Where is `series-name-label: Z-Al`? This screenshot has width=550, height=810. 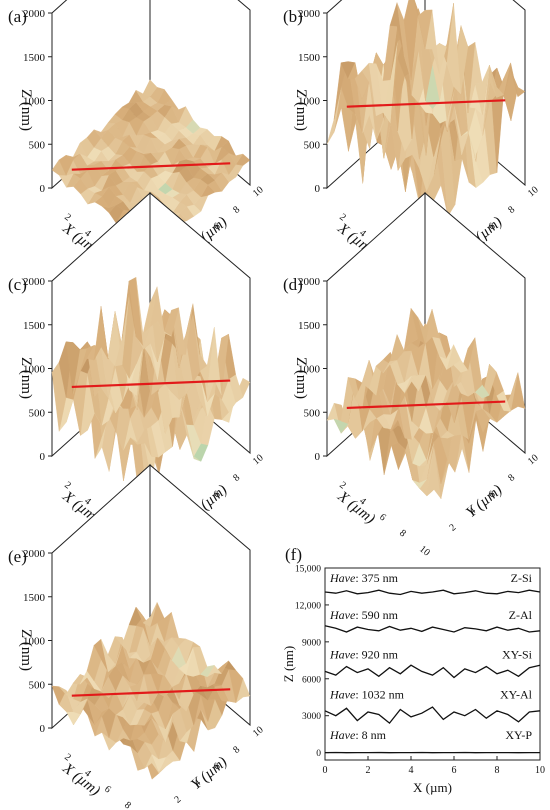
series-name-label: Z-Al is located at coordinates (521, 615).